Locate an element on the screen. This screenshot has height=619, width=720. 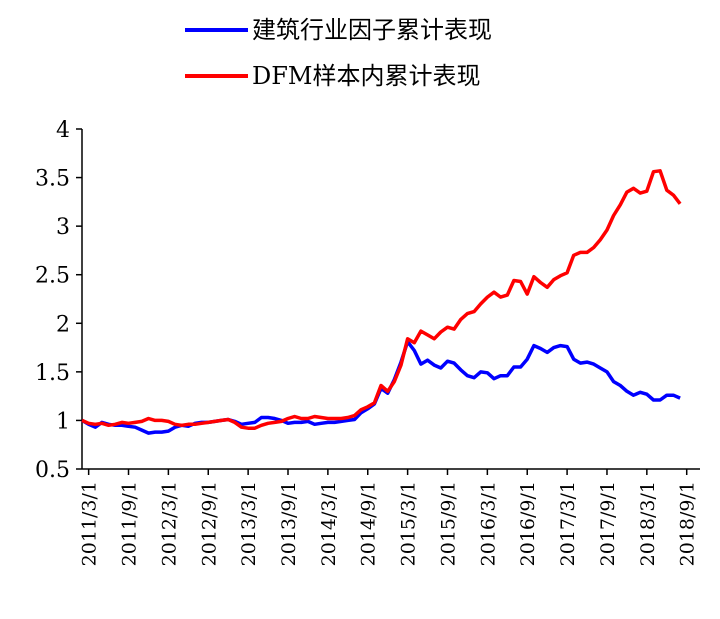
y-tick-label: 1 is located at coordinates (63, 421).